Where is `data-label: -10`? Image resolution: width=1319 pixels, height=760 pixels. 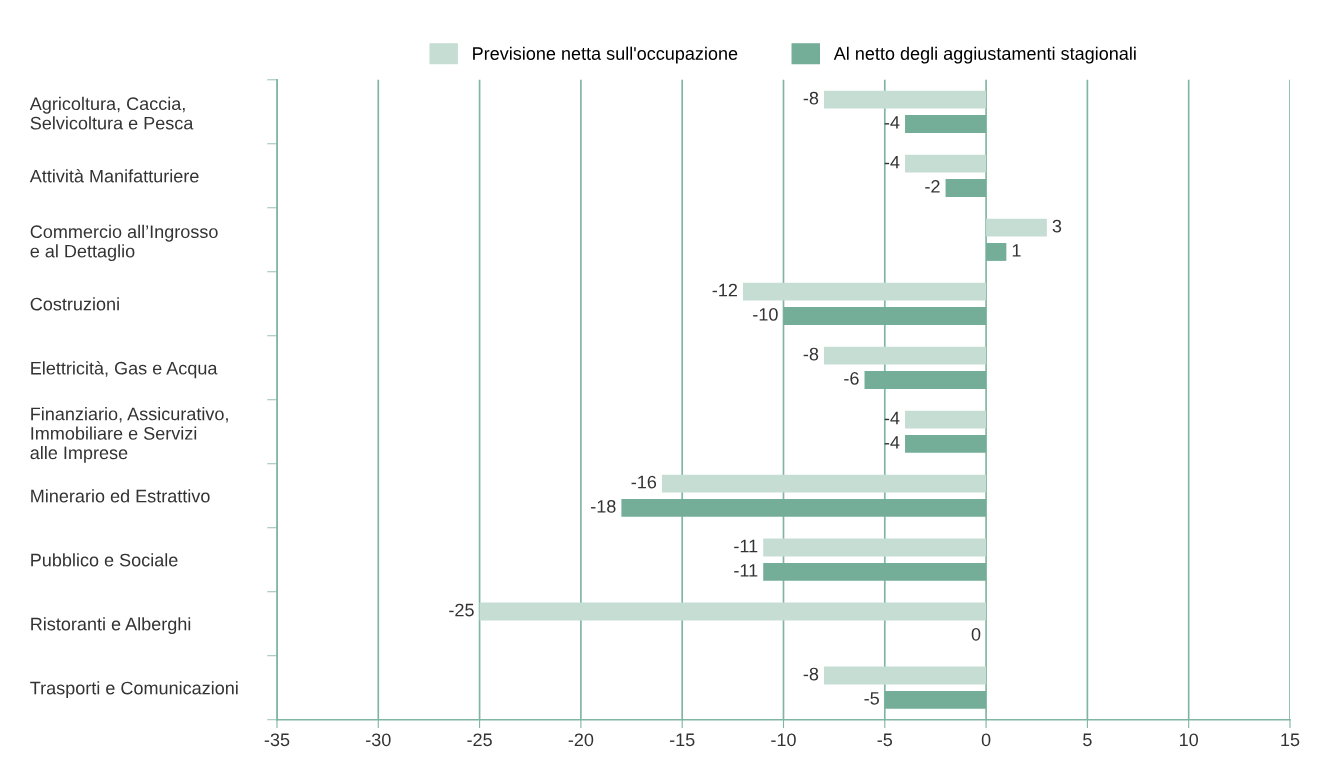 data-label: -10 is located at coordinates (765, 314).